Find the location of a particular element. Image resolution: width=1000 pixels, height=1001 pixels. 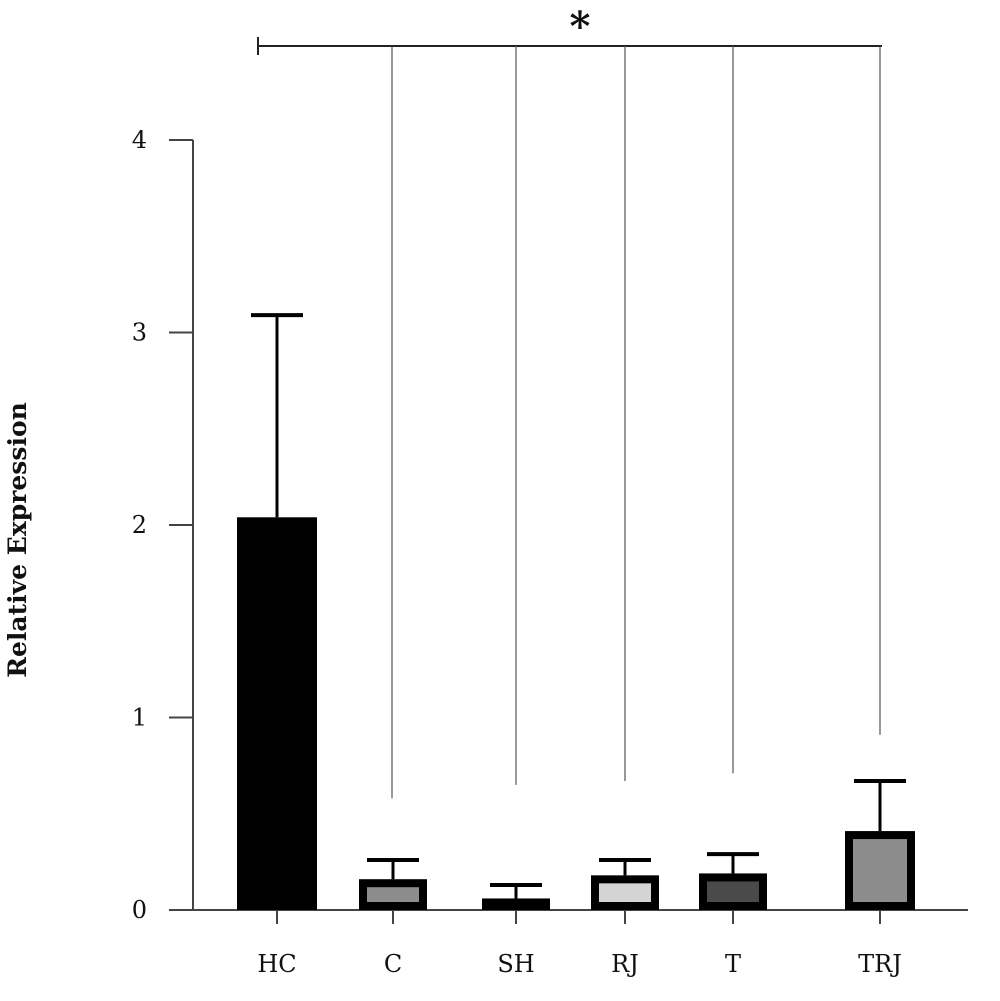

bar-group-hc is located at coordinates (277, 611).